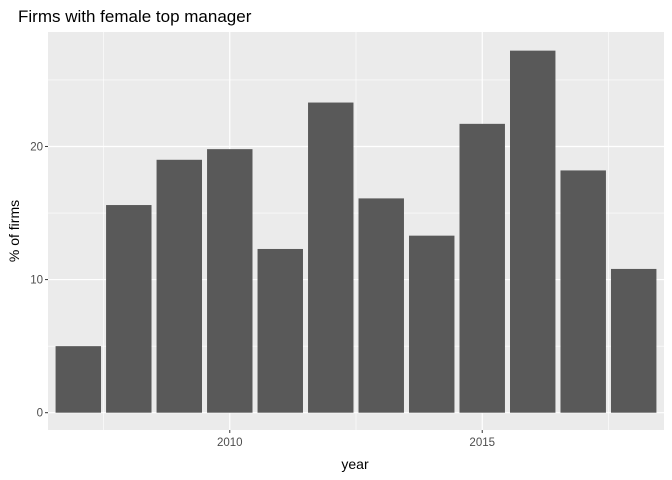  Describe the element at coordinates (78, 379) in the screenshot. I see `bar-2007` at that location.